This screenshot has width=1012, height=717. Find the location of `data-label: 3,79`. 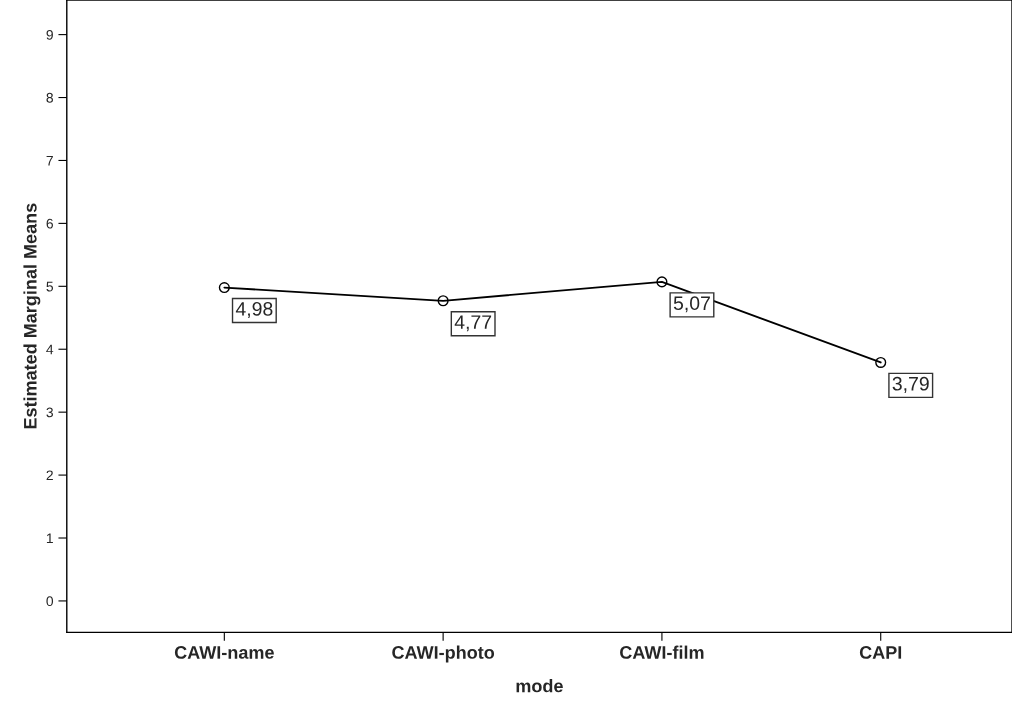

data-label: 3,79 is located at coordinates (910, 384).